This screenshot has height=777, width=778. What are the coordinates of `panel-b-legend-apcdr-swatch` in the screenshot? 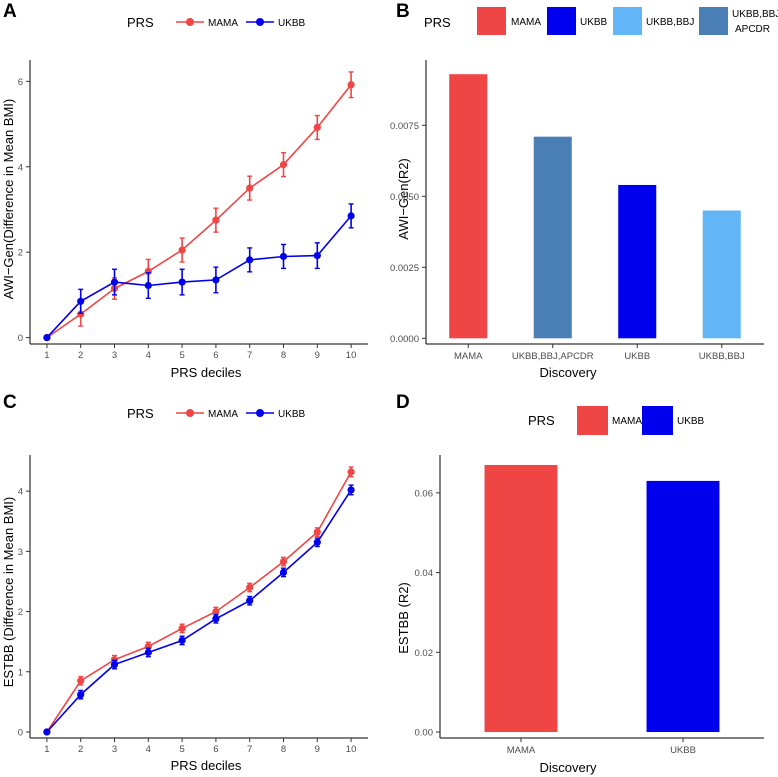 It's located at (713, 21).